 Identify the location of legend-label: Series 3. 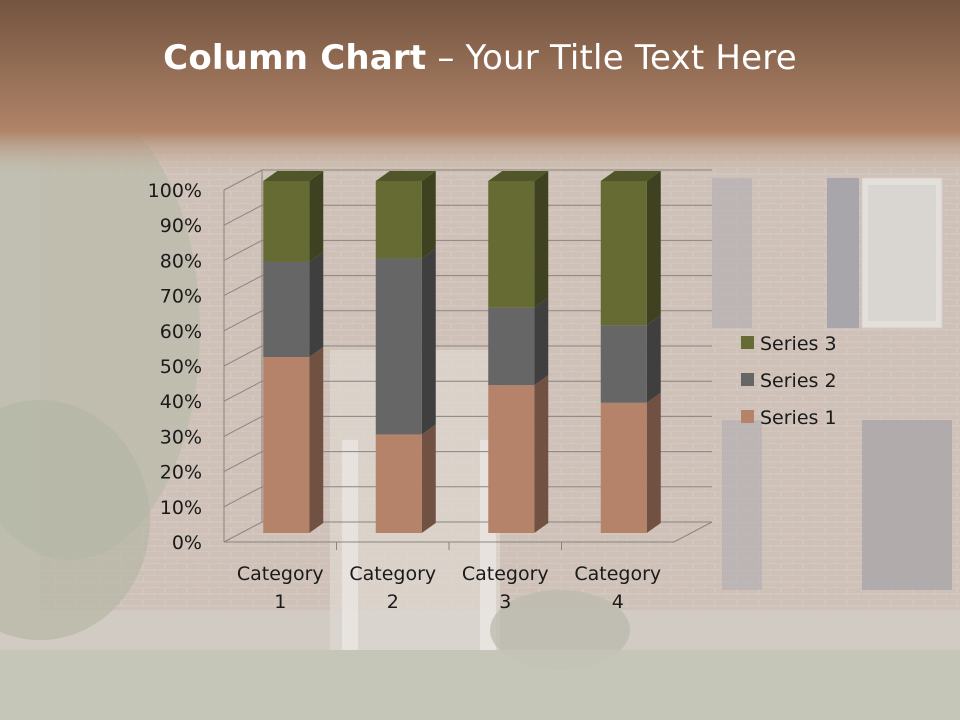
(798, 344).